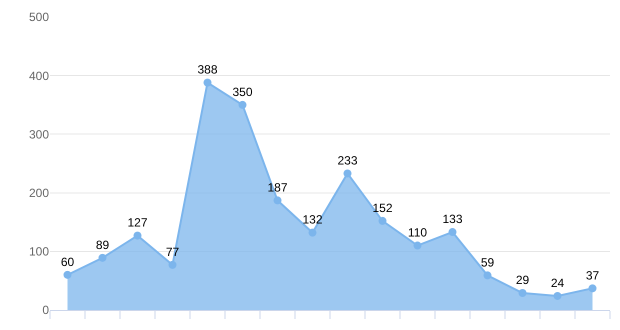  I want to click on y-tick-label: 400, so click(39, 75).